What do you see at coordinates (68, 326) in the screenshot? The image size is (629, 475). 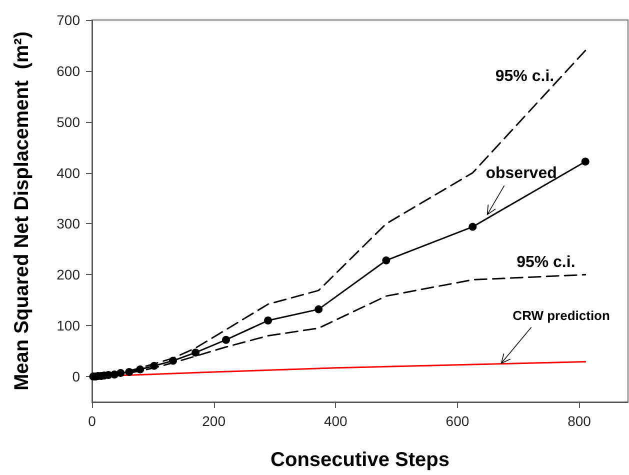 I see `y-tick-label: 100` at bounding box center [68, 326].